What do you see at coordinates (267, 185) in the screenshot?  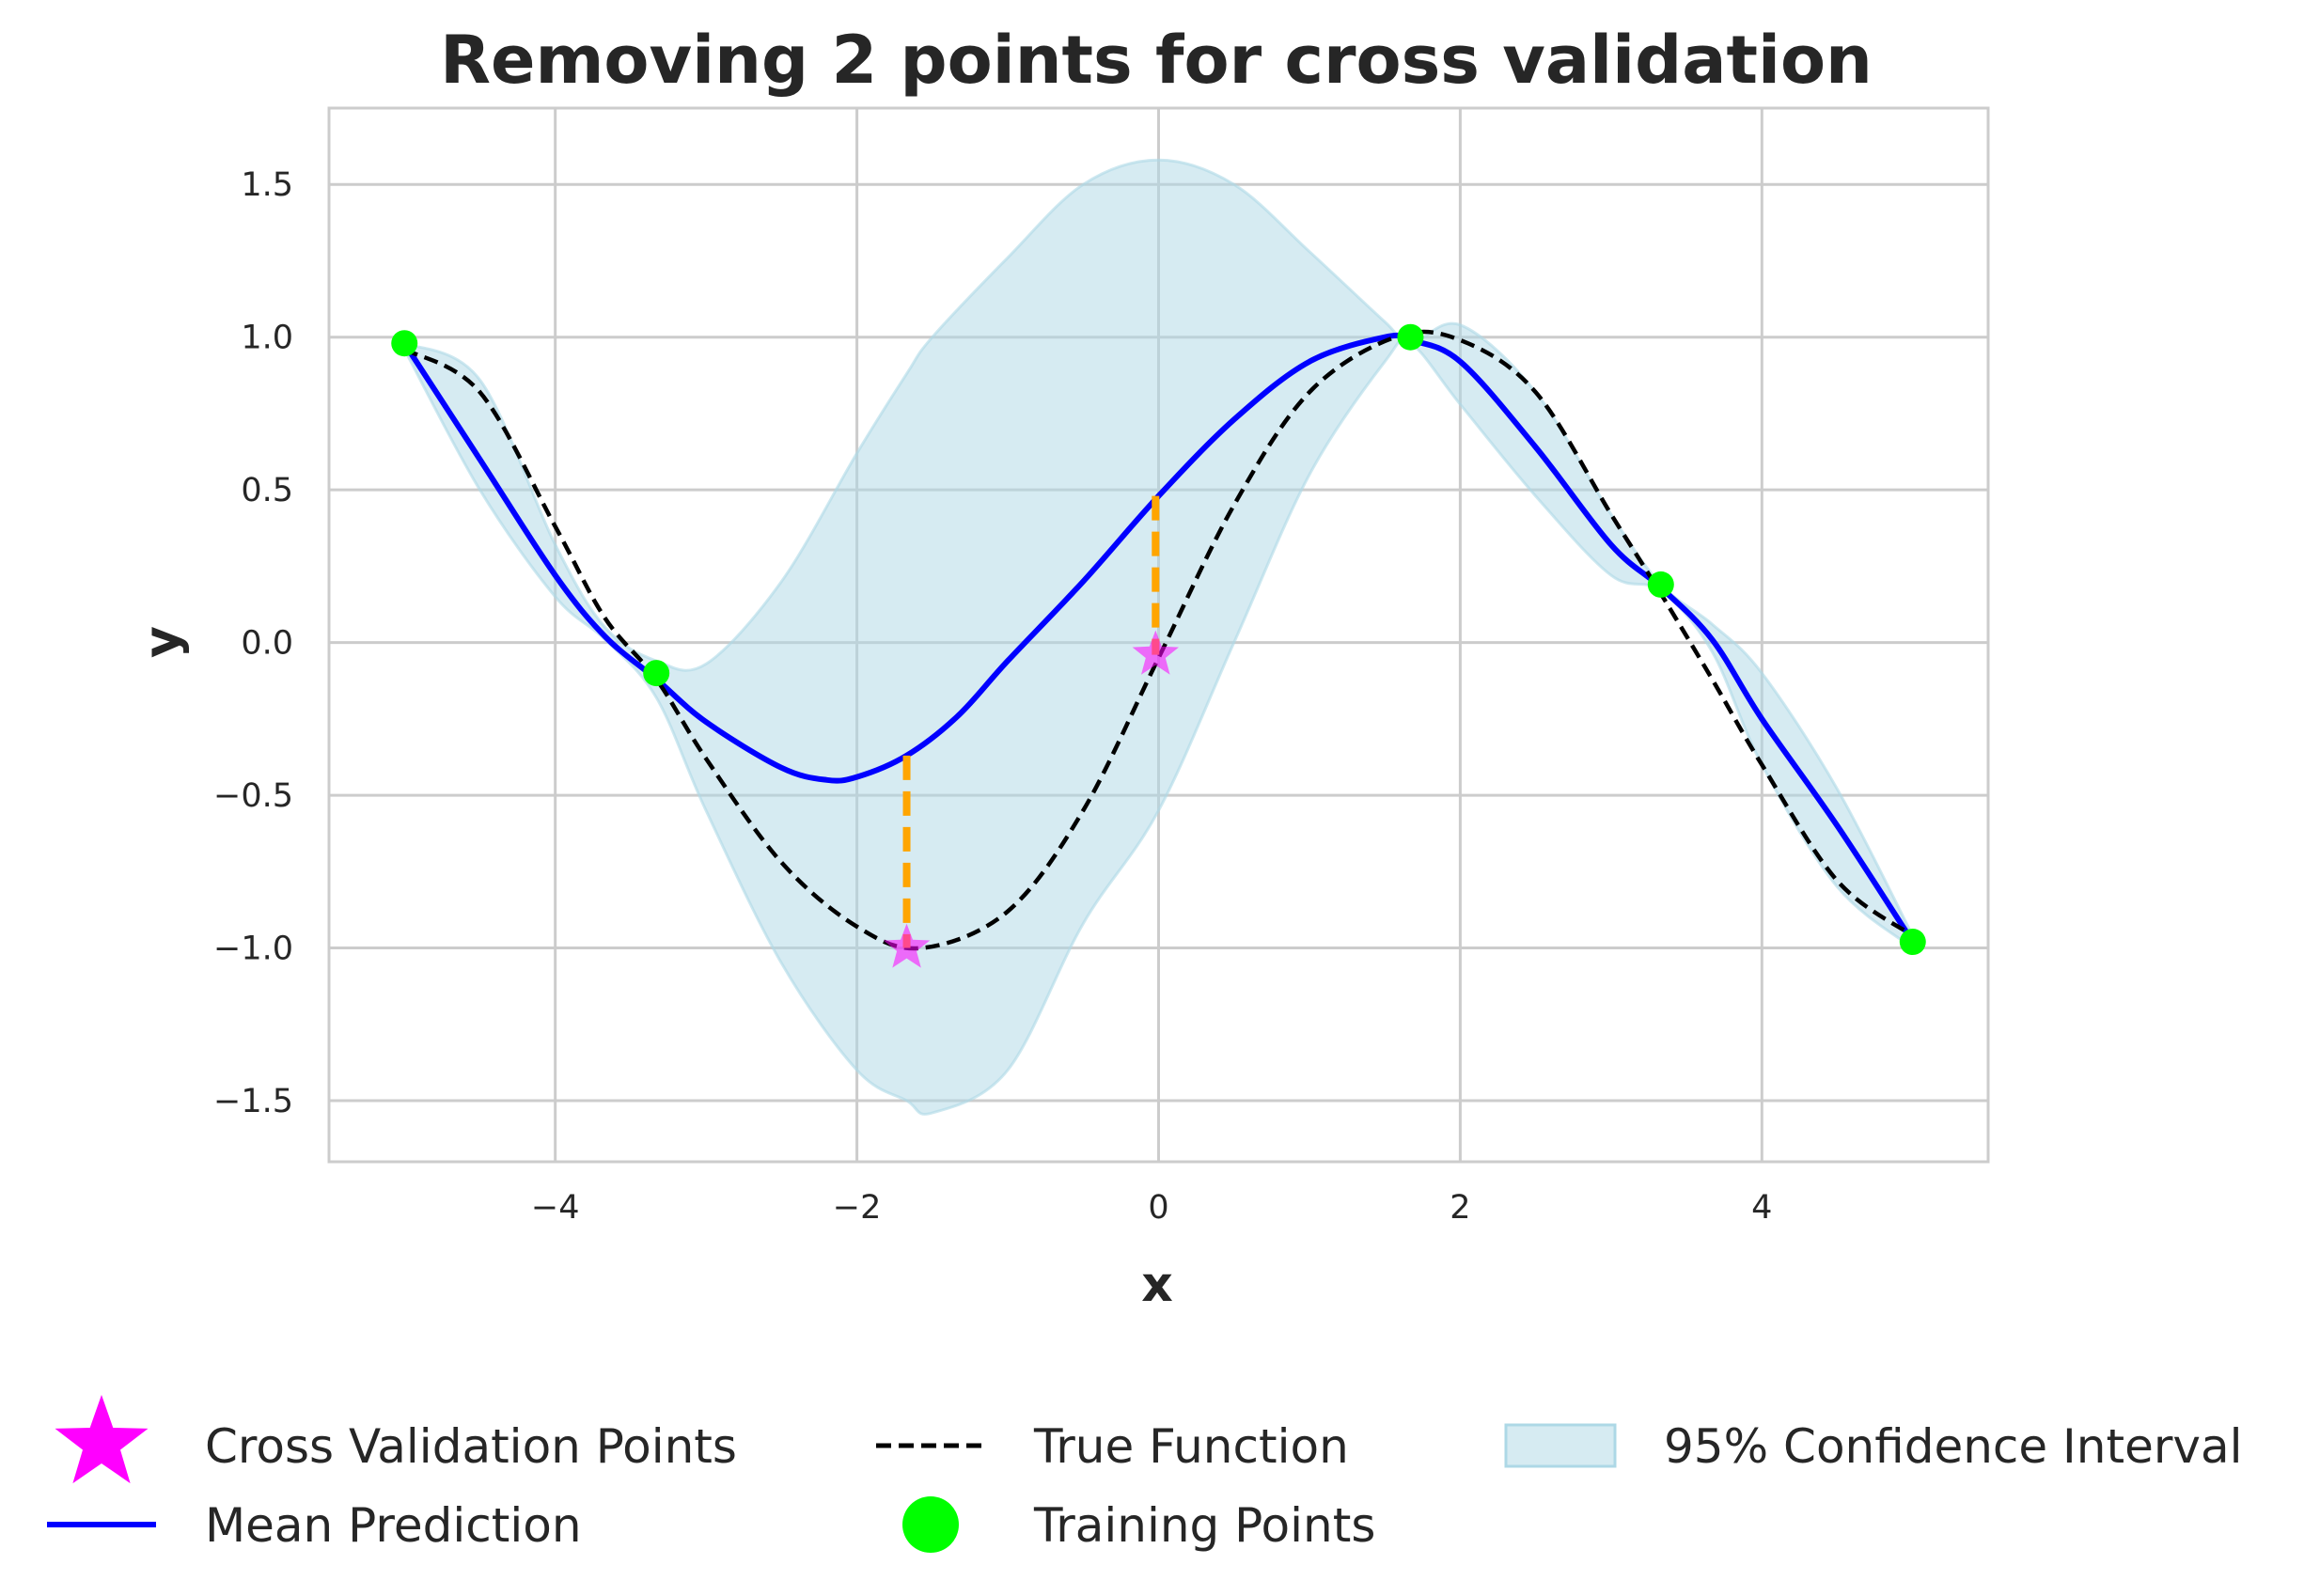 I see `y-tick-label: 1.5` at bounding box center [267, 185].